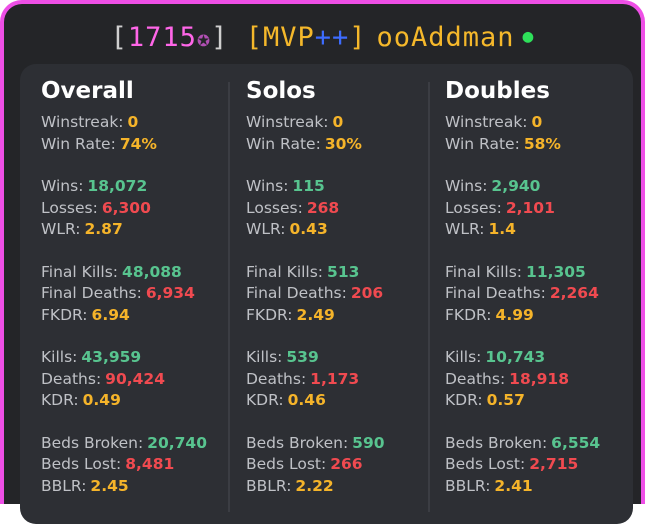 Image resolution: width=645 pixels, height=524 pixels. What do you see at coordinates (87, 91) in the screenshot?
I see `column-title: Overall` at bounding box center [87, 91].